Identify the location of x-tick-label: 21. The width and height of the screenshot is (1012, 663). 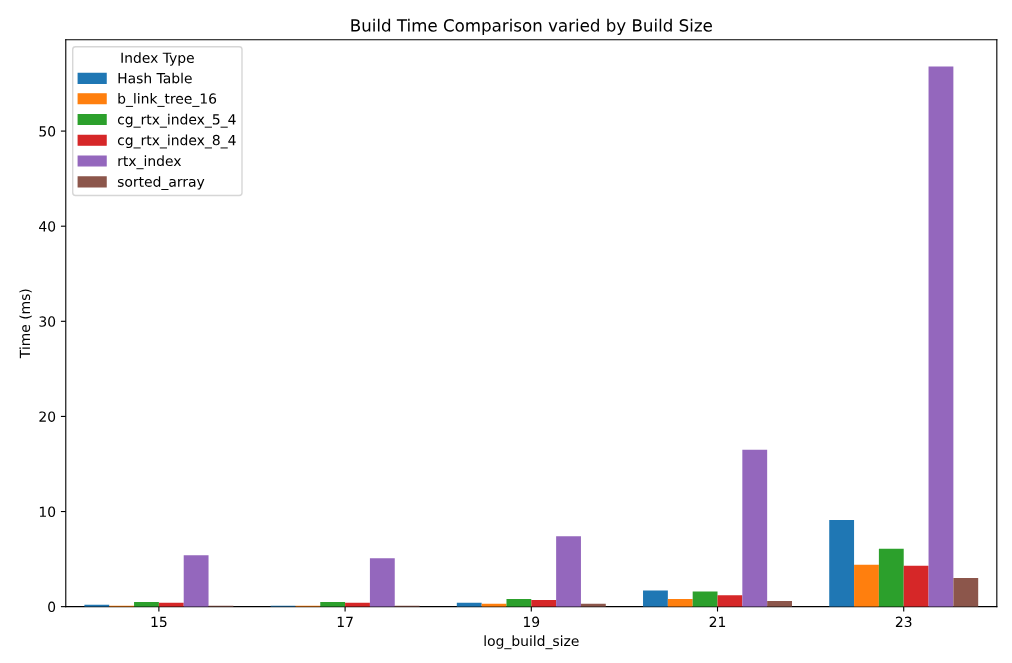
(717, 621).